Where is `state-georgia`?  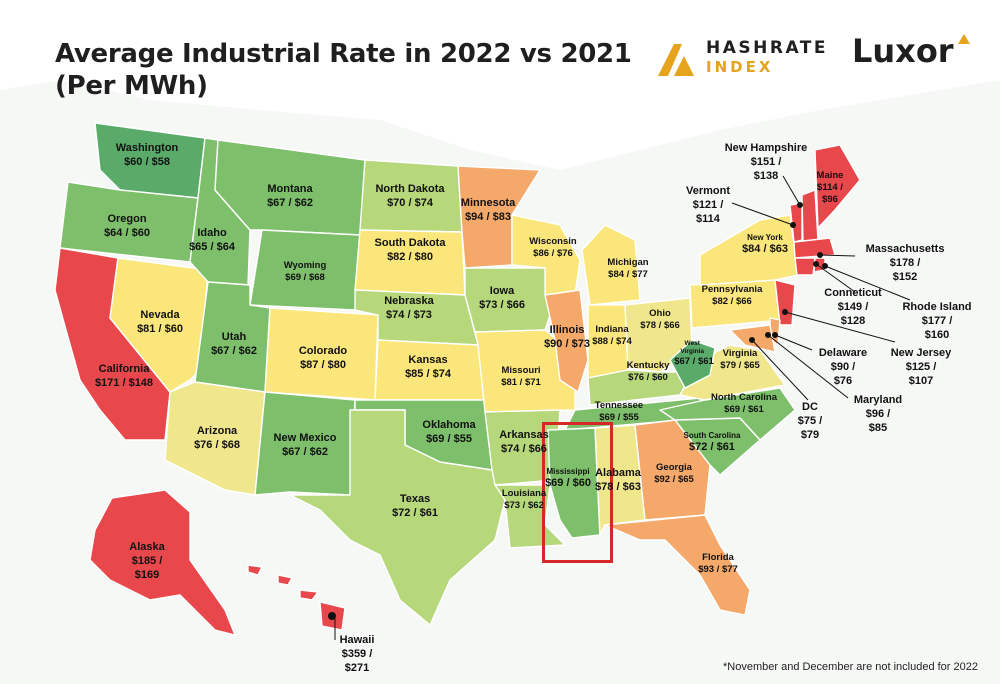
state-georgia is located at coordinates (672, 470).